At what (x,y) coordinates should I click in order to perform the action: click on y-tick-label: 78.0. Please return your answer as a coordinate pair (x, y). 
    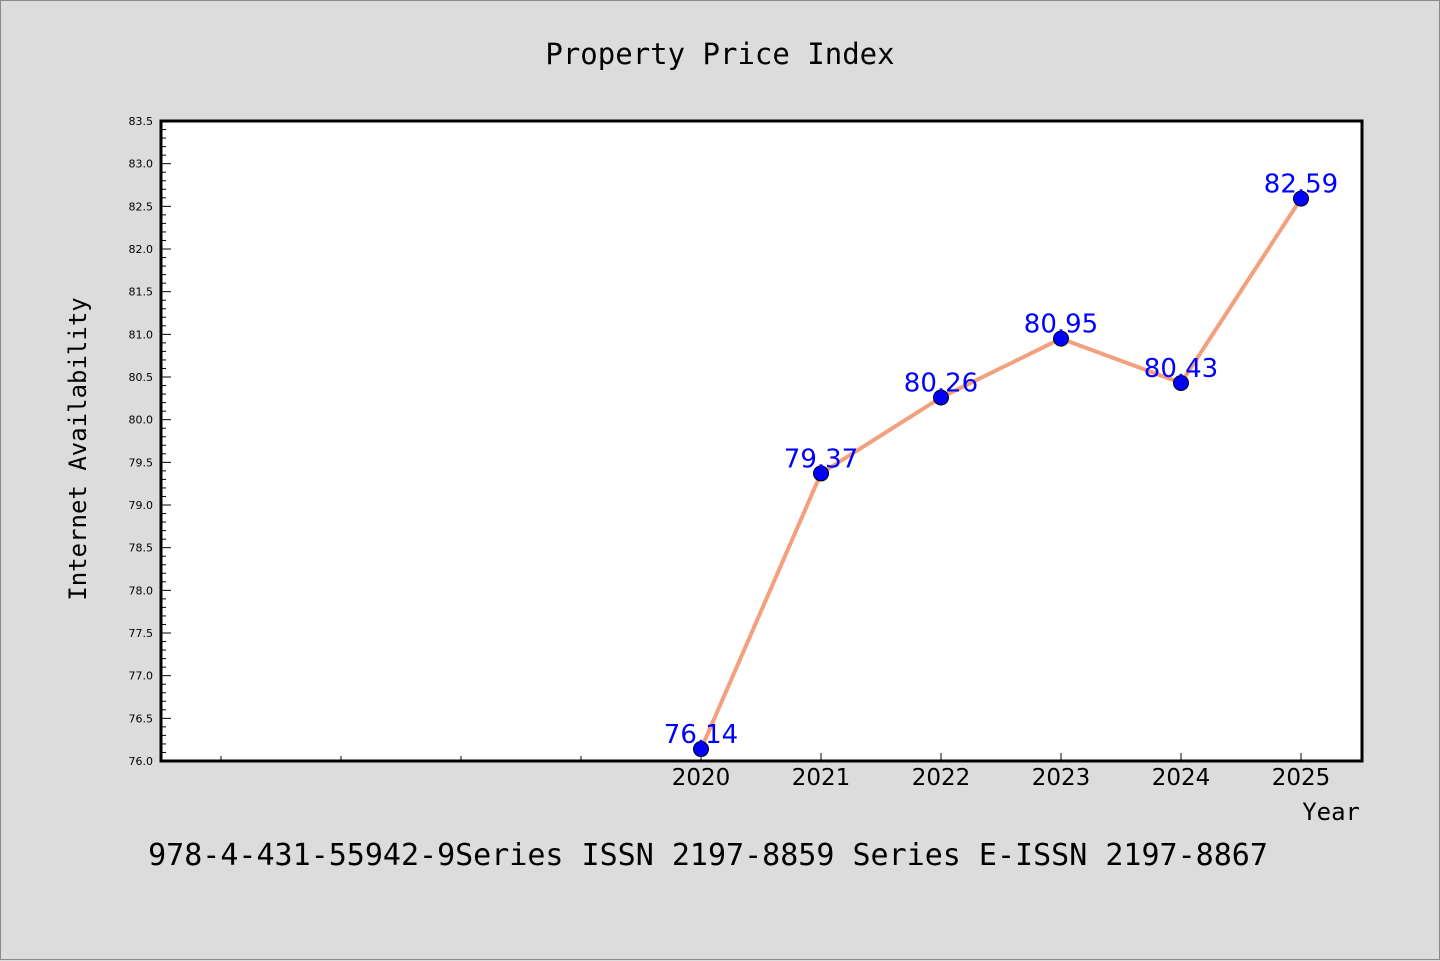
    Looking at the image, I should click on (141, 590).